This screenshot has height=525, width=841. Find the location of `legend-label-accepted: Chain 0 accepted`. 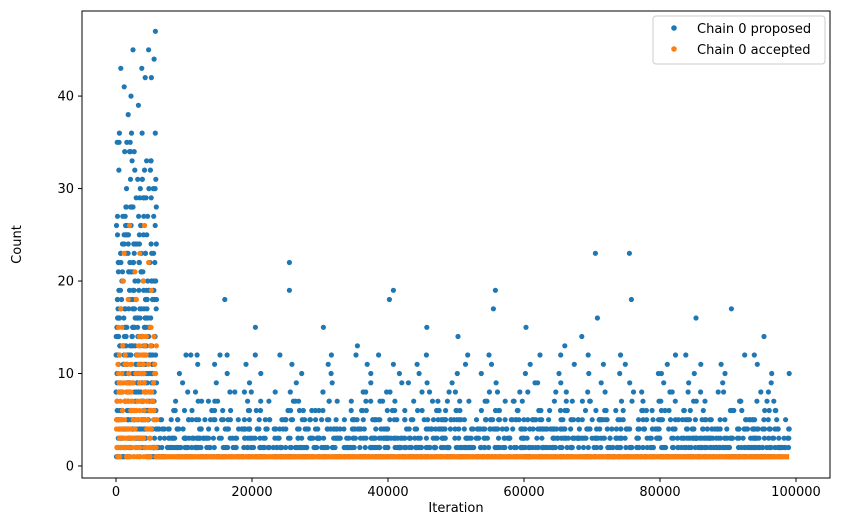

legend-label-accepted: Chain 0 accepted is located at coordinates (754, 50).